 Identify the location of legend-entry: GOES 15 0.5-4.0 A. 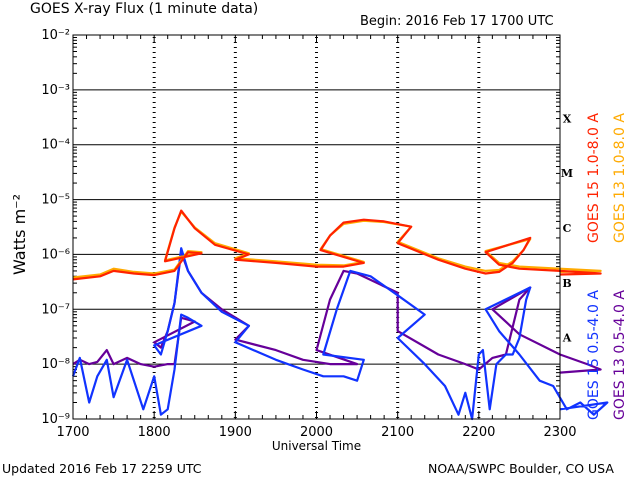
(594, 355).